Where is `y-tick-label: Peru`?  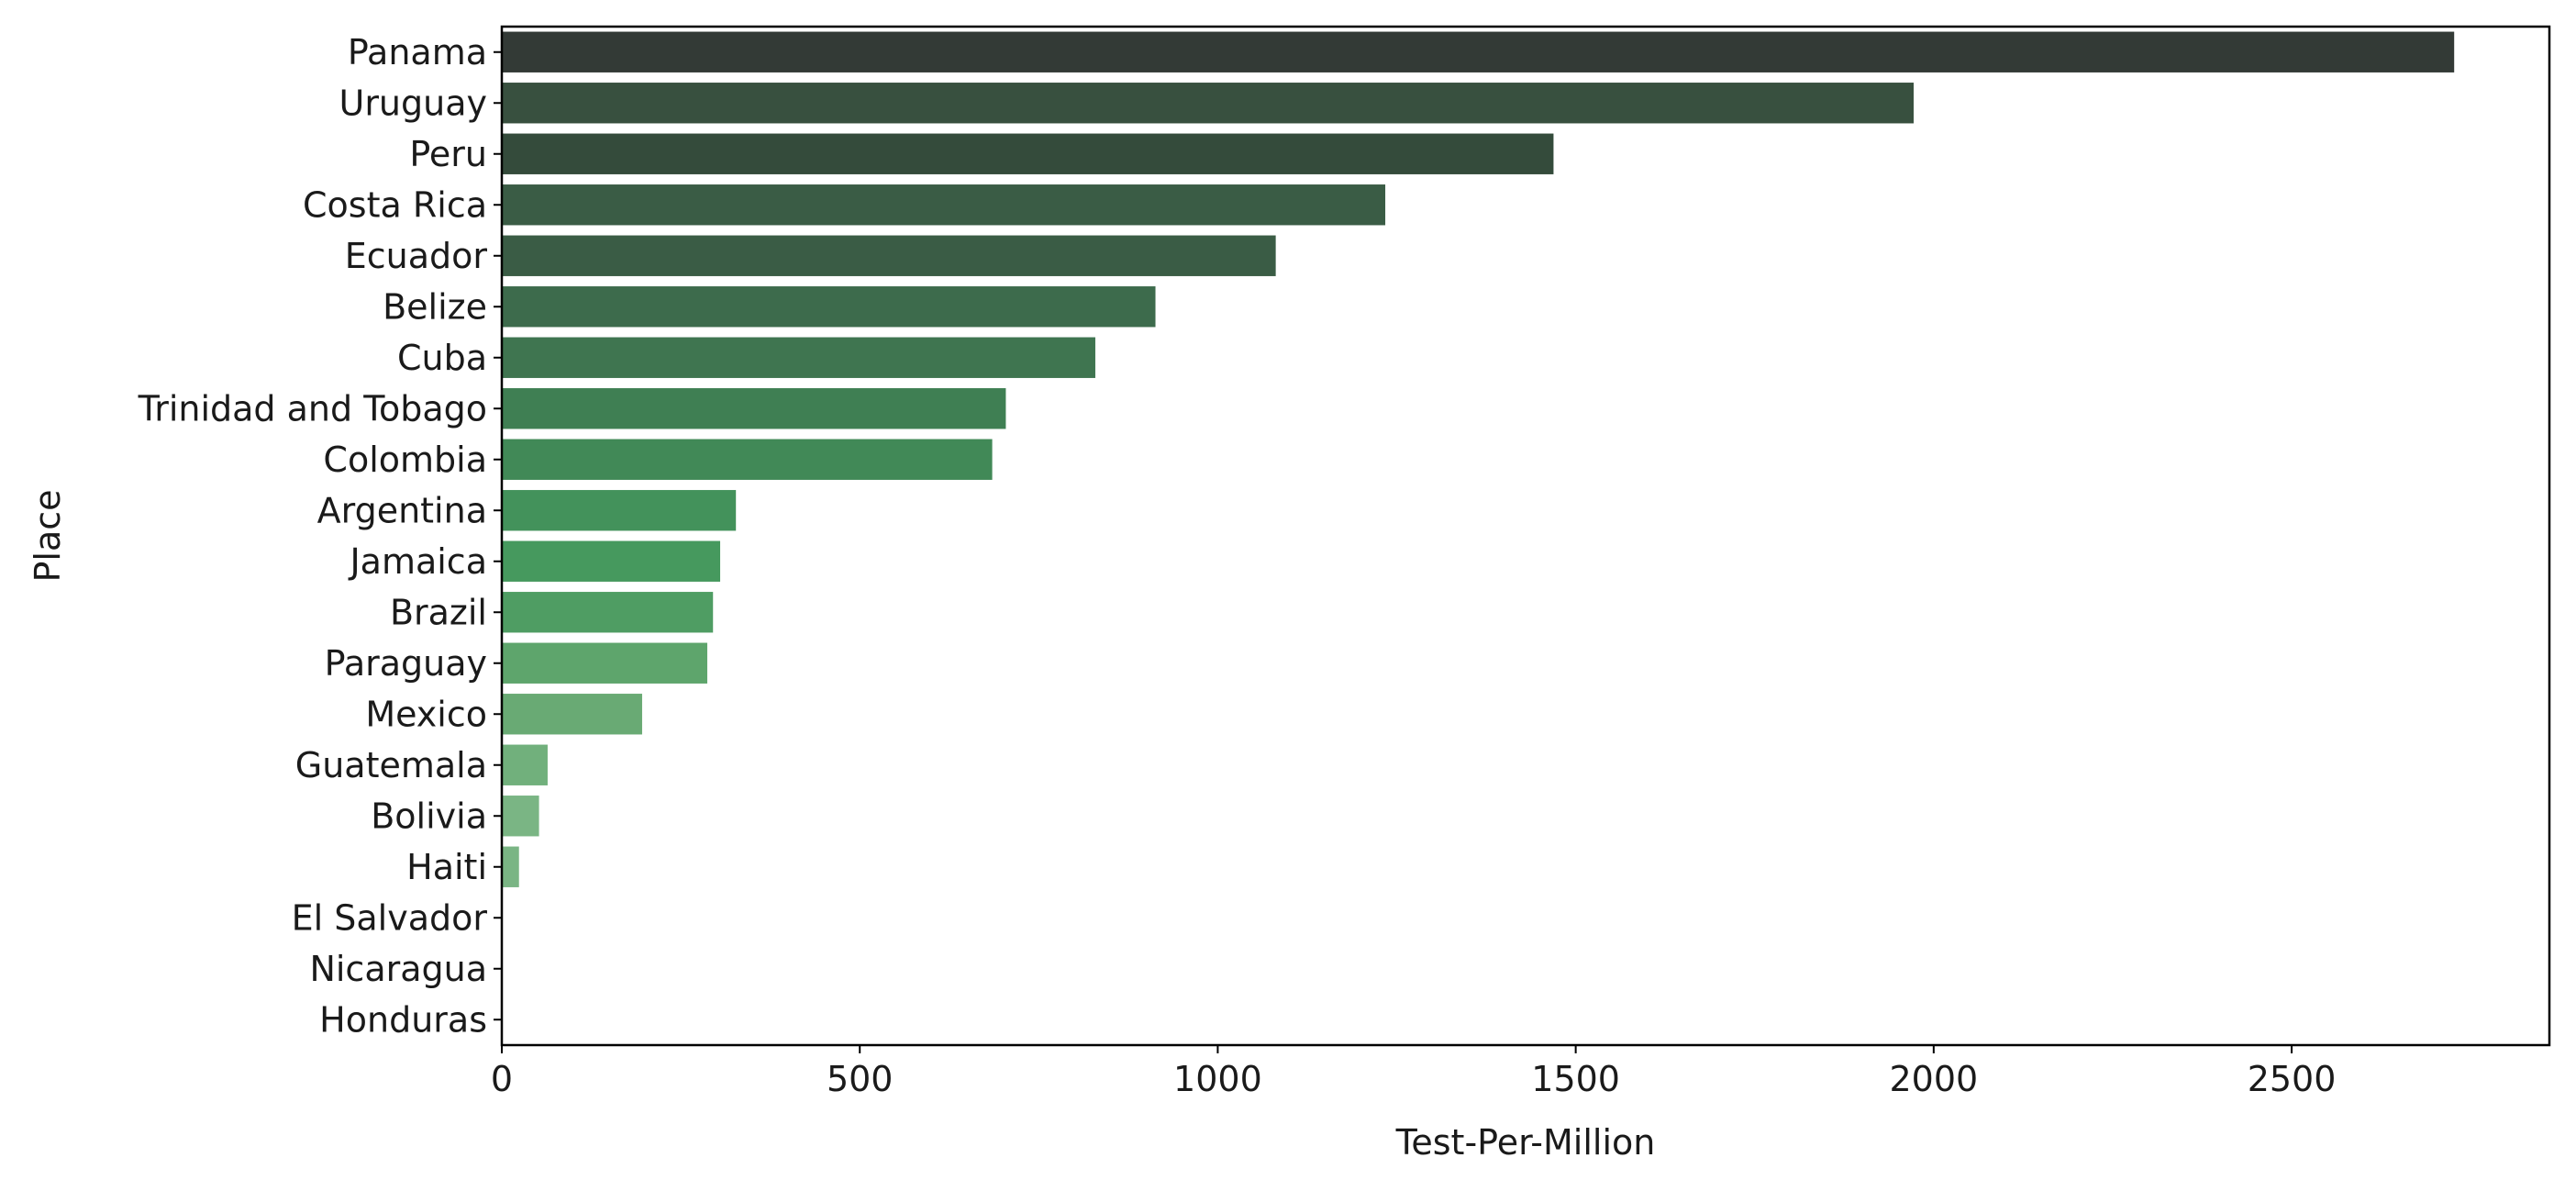 y-tick-label: Peru is located at coordinates (448, 154).